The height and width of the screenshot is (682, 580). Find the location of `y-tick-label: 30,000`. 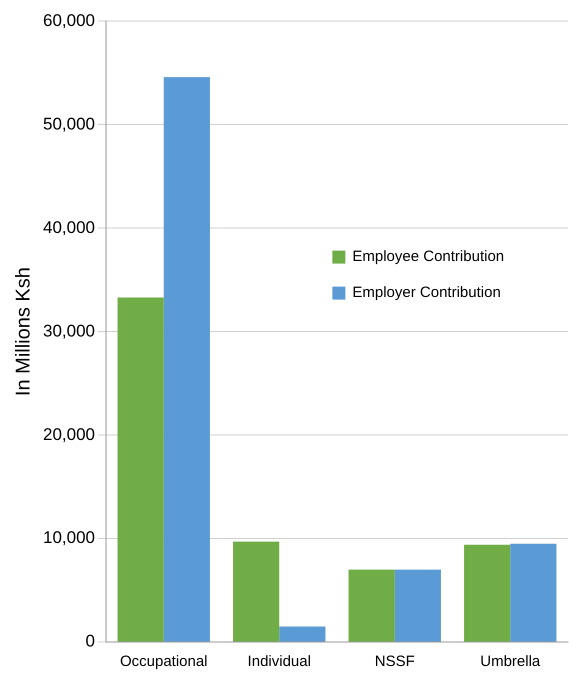

y-tick-label: 30,000 is located at coordinates (68, 330).